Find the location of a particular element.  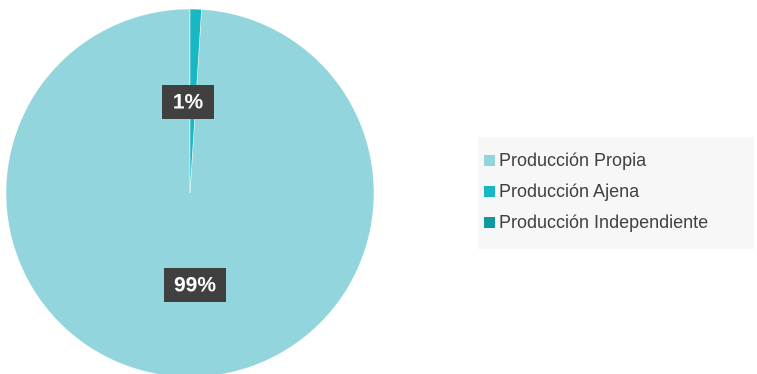

legend-item-produccion-ajena: Producción Ajena is located at coordinates (619, 191).